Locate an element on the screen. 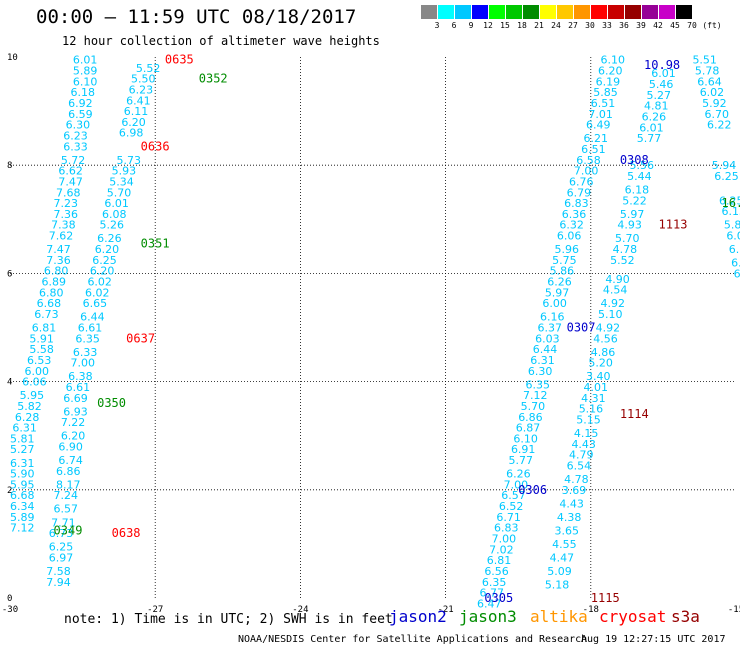 This screenshot has width=740, height=650. data-point-label: 6.11 is located at coordinates (136, 111).